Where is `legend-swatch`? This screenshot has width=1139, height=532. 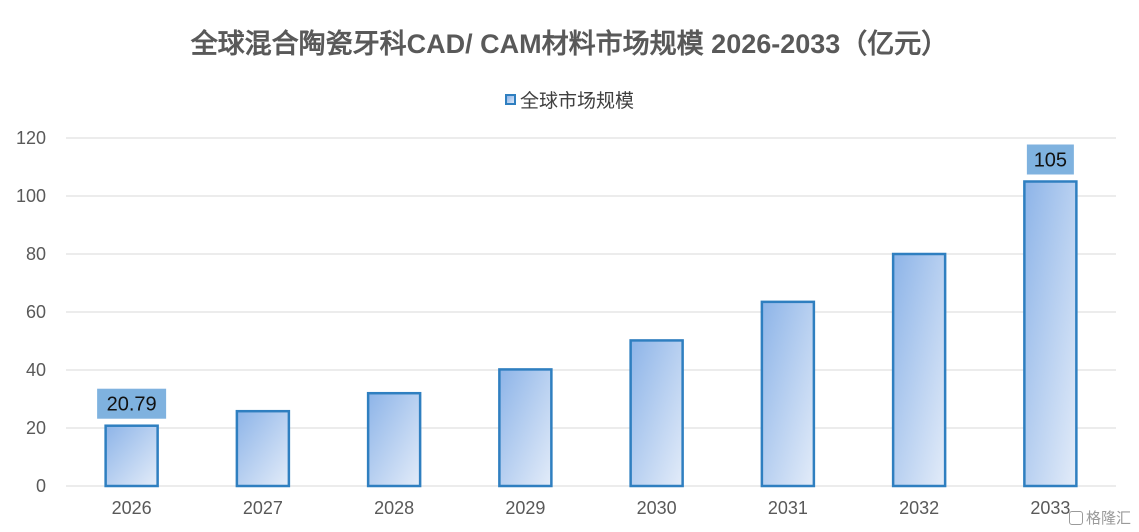 legend-swatch is located at coordinates (510, 99).